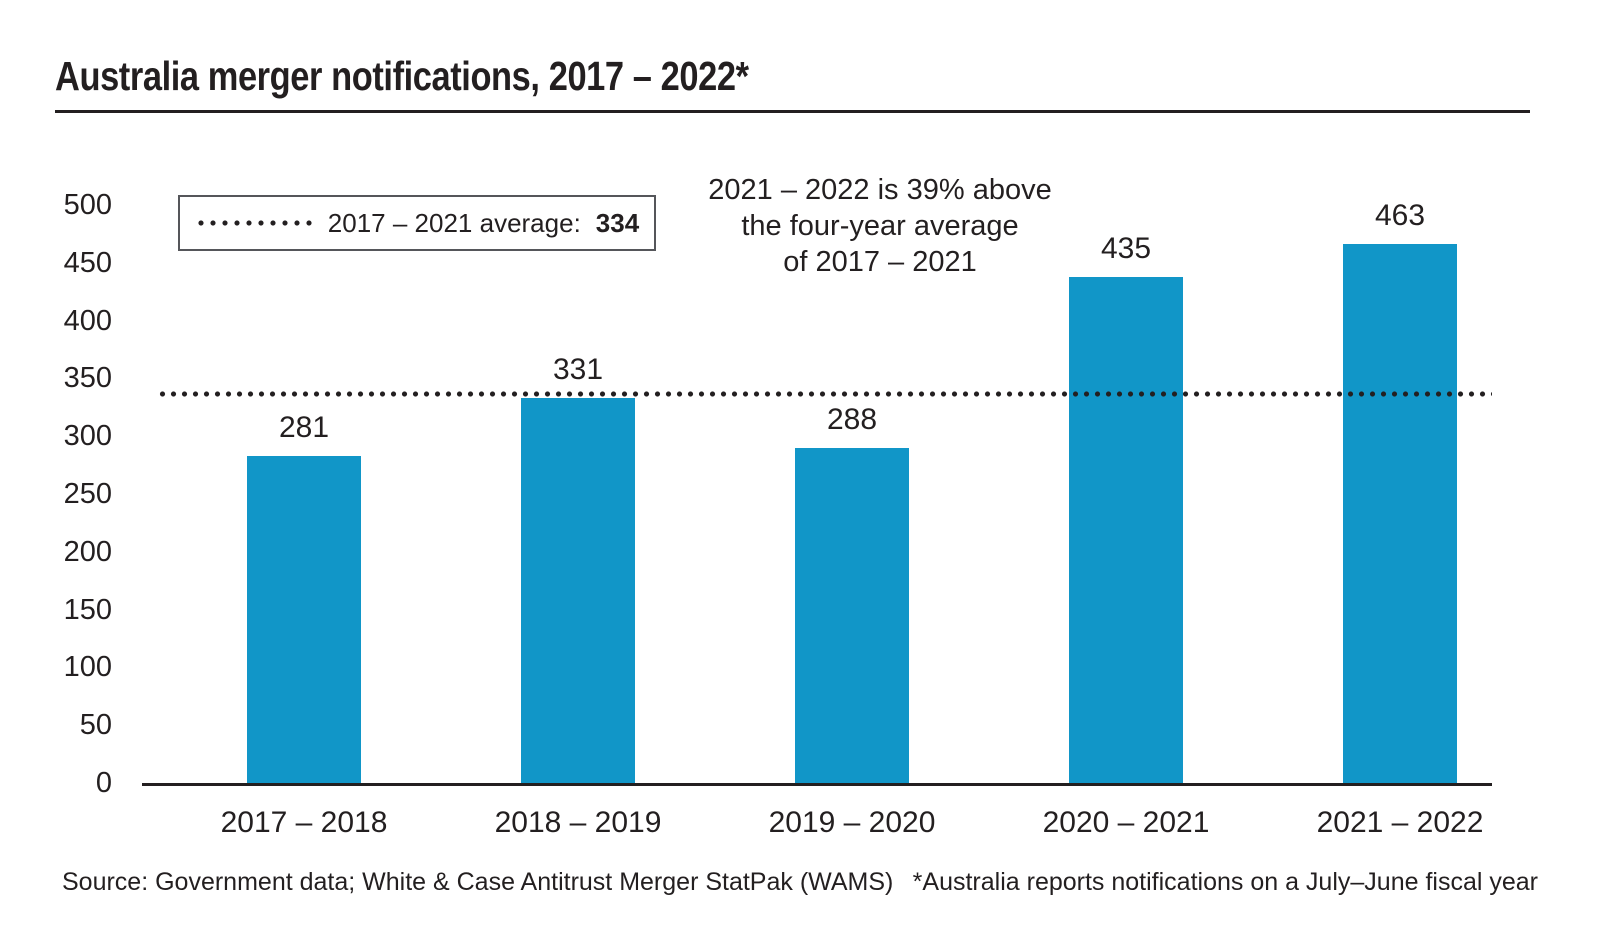 This screenshot has height=939, width=1600. I want to click on y-tick-label: 400, so click(87, 321).